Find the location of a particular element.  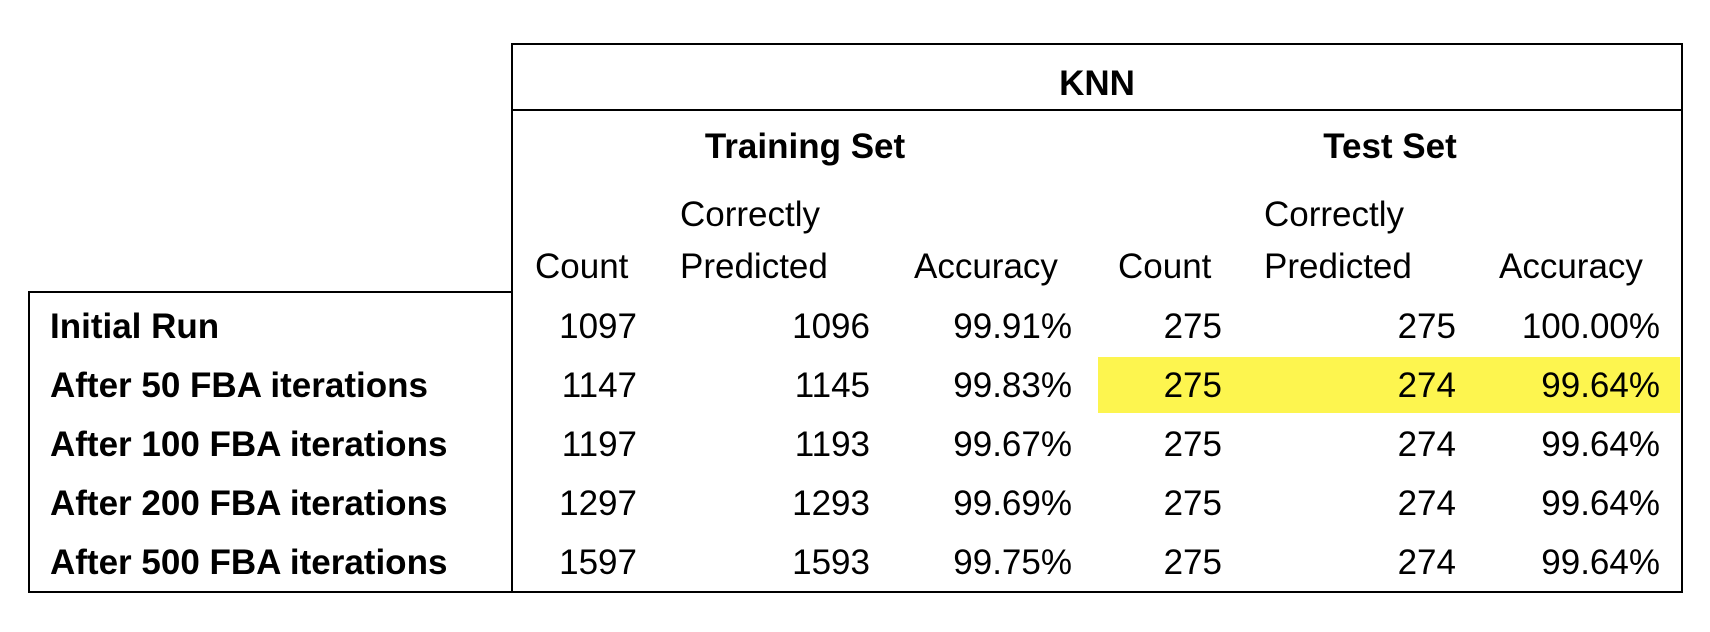

row-label: Initial Run is located at coordinates (135, 326).